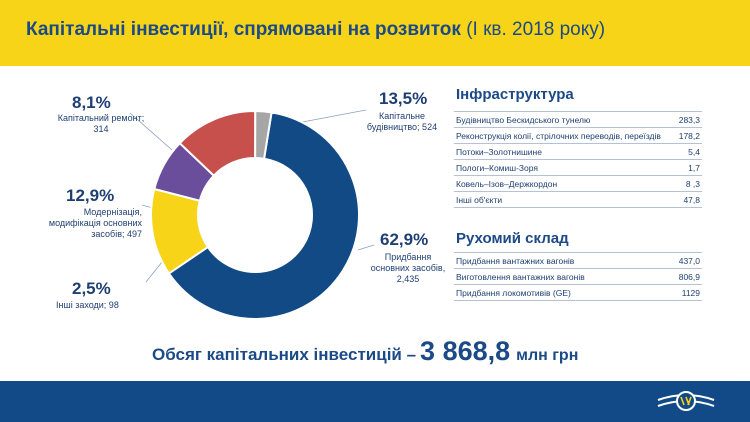 This screenshot has height=422, width=750. What do you see at coordinates (688, 183) in the screenshot?
I see `row-value: 8 ,3` at bounding box center [688, 183].